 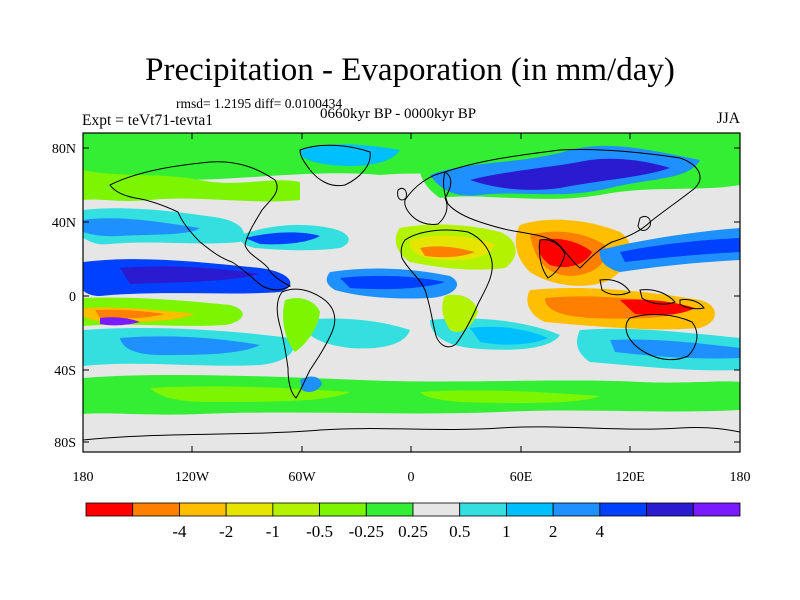 What do you see at coordinates (413, 531) in the screenshot?
I see `colorbar-label: 0.25` at bounding box center [413, 531].